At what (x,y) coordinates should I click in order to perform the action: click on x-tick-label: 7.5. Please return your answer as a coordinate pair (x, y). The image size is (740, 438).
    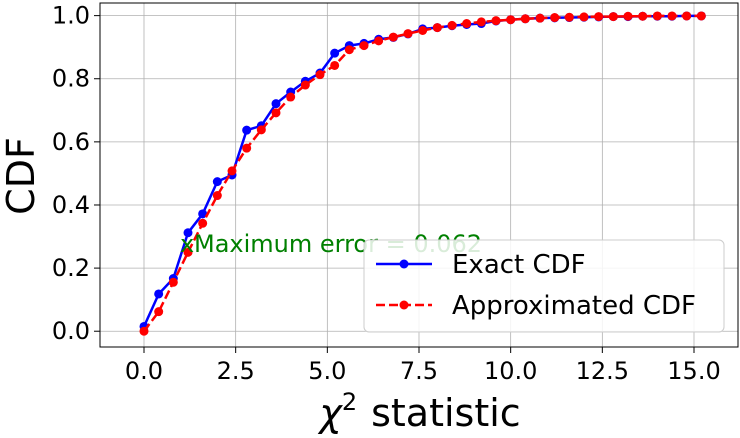
    Looking at the image, I should click on (419, 371).